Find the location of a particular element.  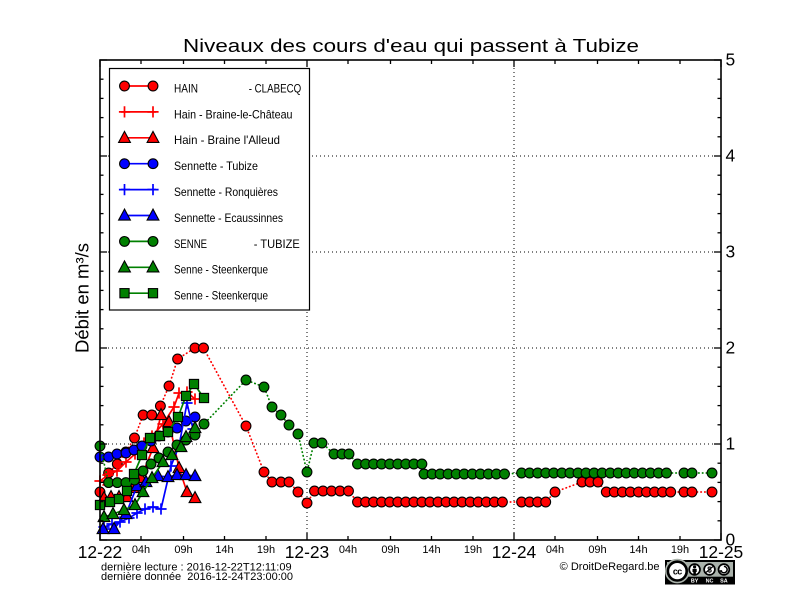

svg-text: 3 is located at coordinates (731, 252).